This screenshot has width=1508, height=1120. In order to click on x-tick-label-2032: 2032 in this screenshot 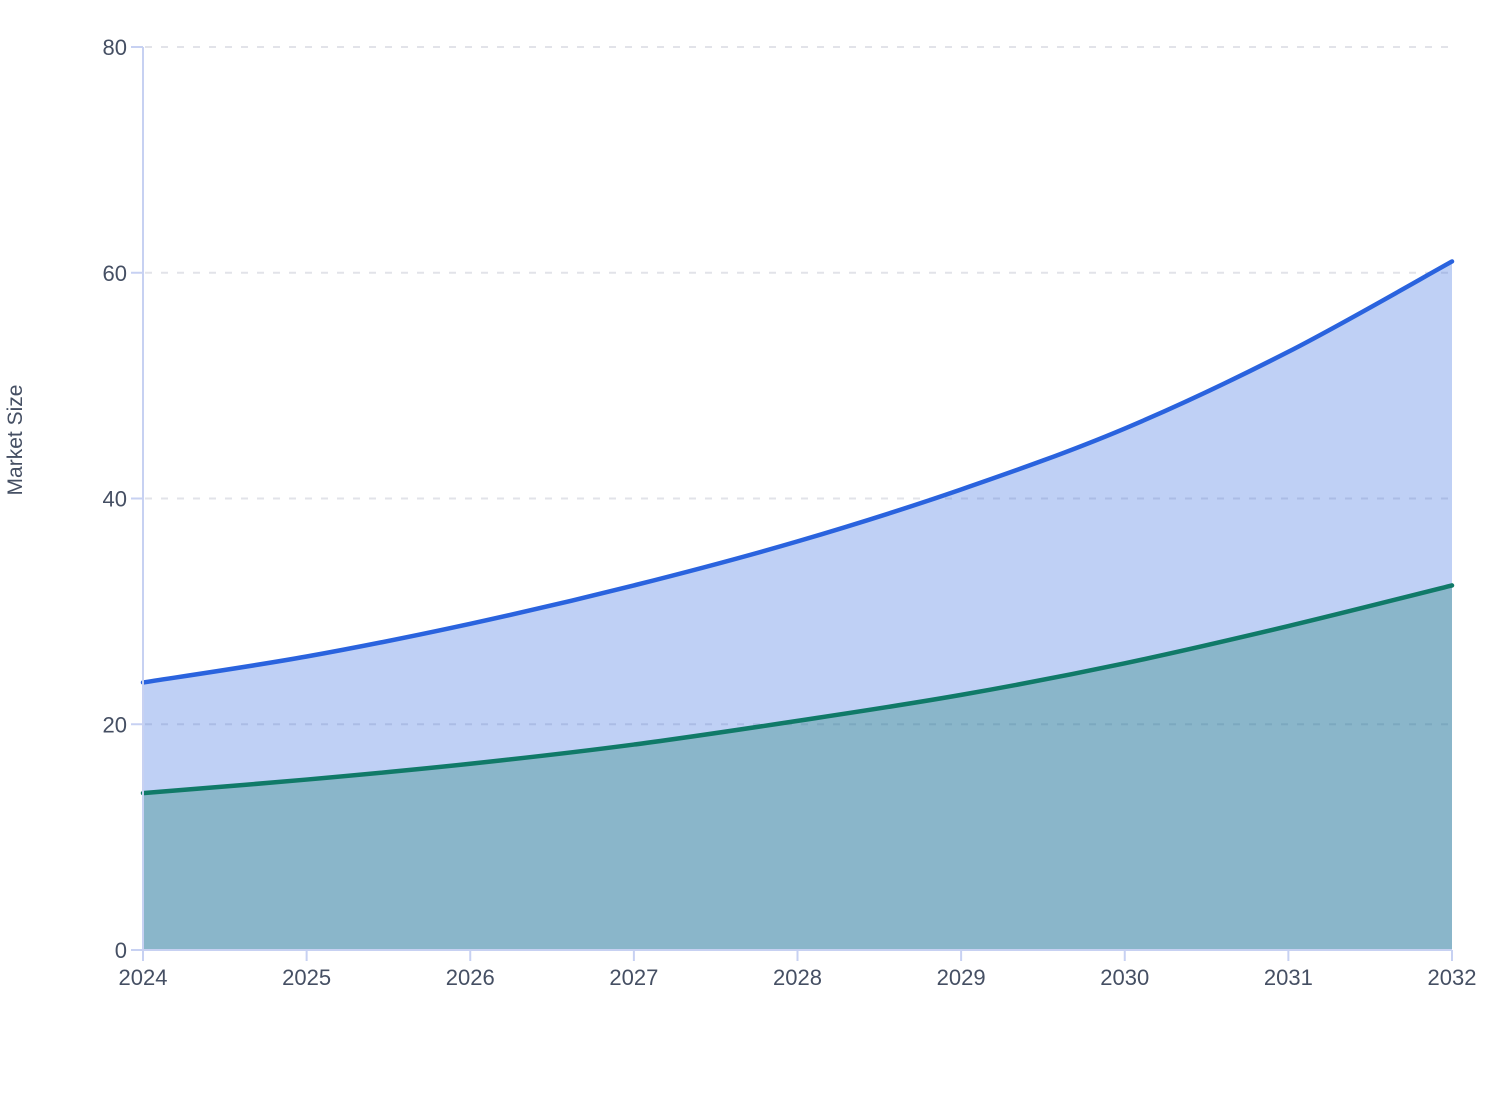, I will do `click(1452, 977)`.